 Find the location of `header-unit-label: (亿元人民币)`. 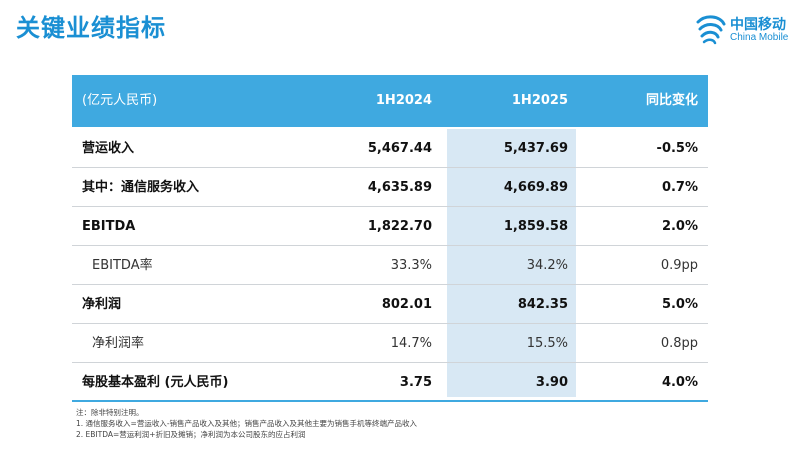

header-unit-label: (亿元人民币) is located at coordinates (120, 100).